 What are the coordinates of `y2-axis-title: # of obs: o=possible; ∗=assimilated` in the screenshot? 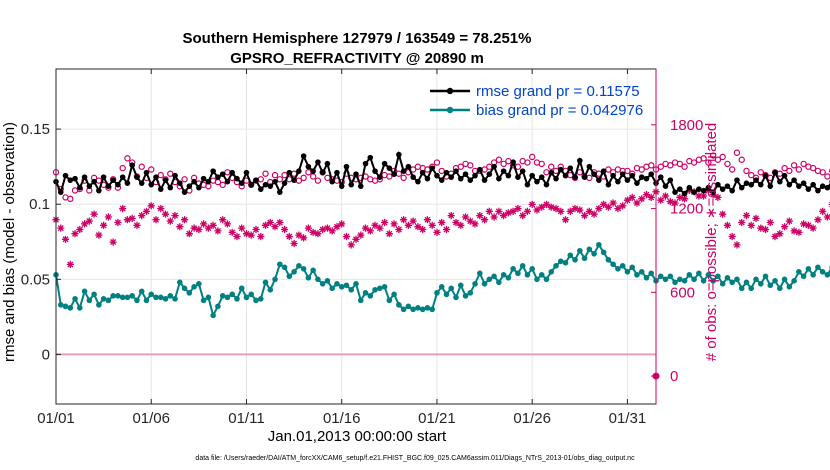 It's located at (711, 242).